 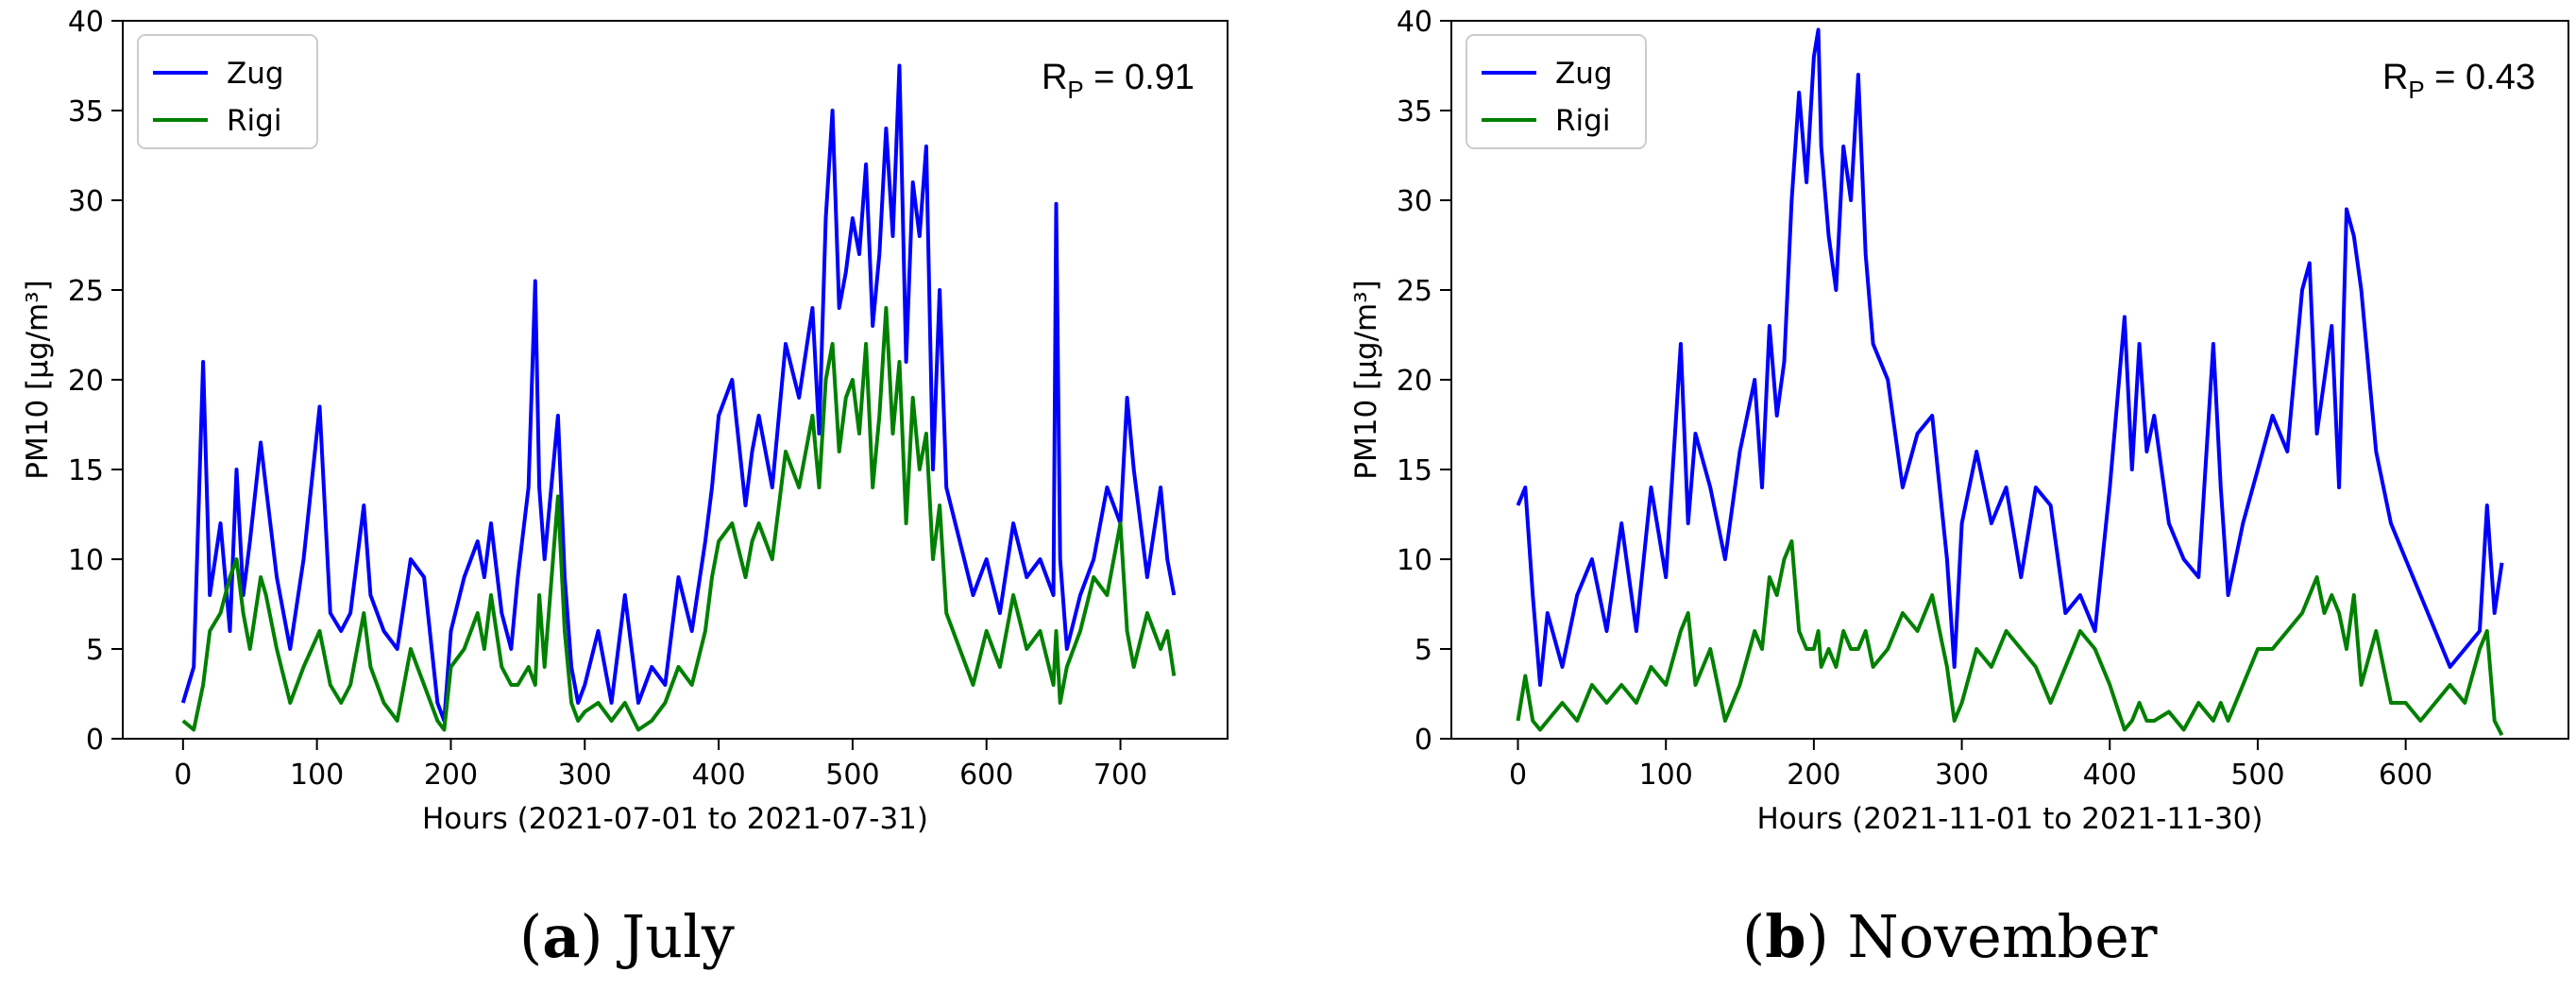 I want to click on x-axis-label: Hours (2021-11-01 to 2021-11-30), so click(x=2009, y=819).